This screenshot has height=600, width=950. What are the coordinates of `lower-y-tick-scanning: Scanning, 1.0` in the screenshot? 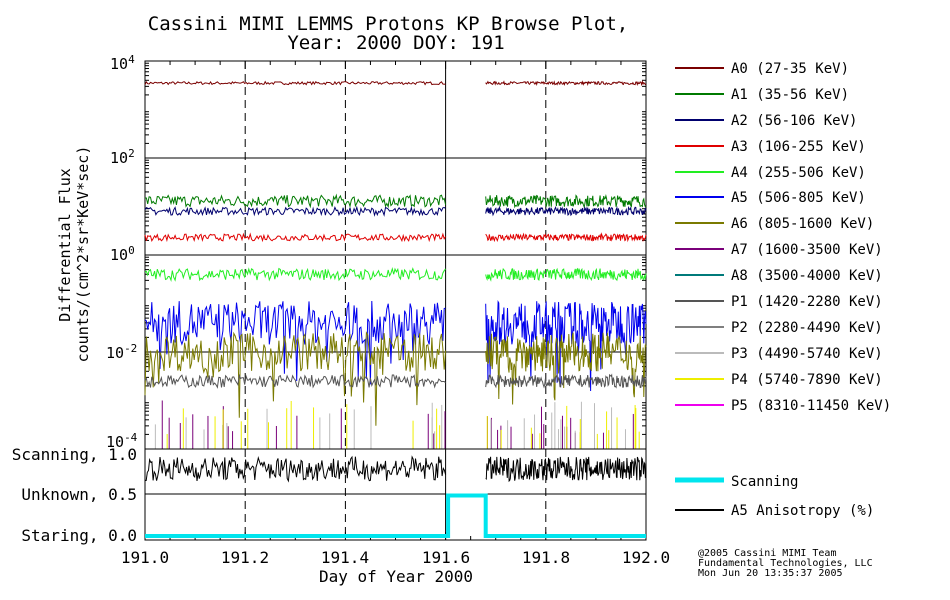 It's located at (74, 454).